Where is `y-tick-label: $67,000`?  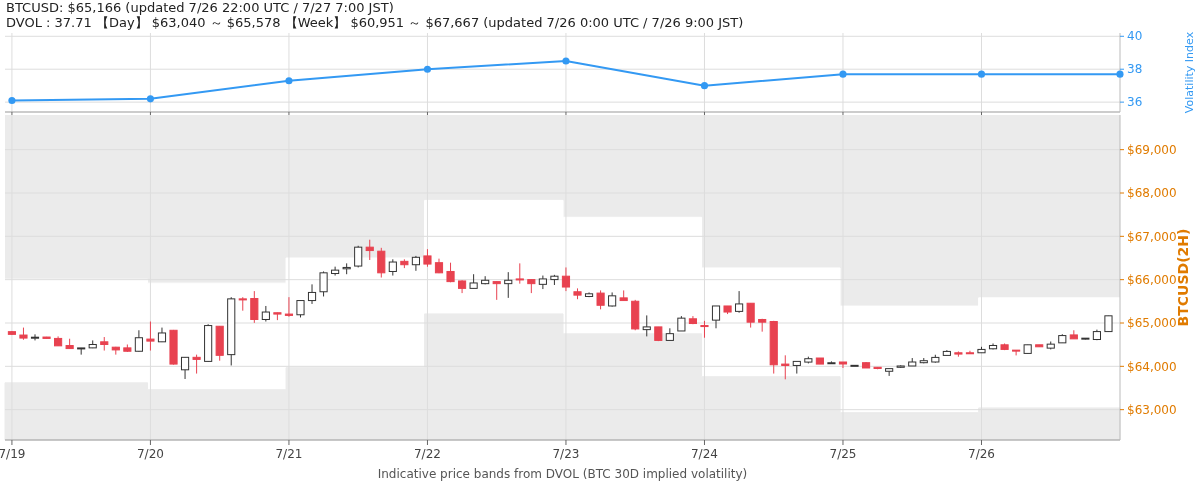
y-tick-label: $67,000 is located at coordinates (1152, 236).